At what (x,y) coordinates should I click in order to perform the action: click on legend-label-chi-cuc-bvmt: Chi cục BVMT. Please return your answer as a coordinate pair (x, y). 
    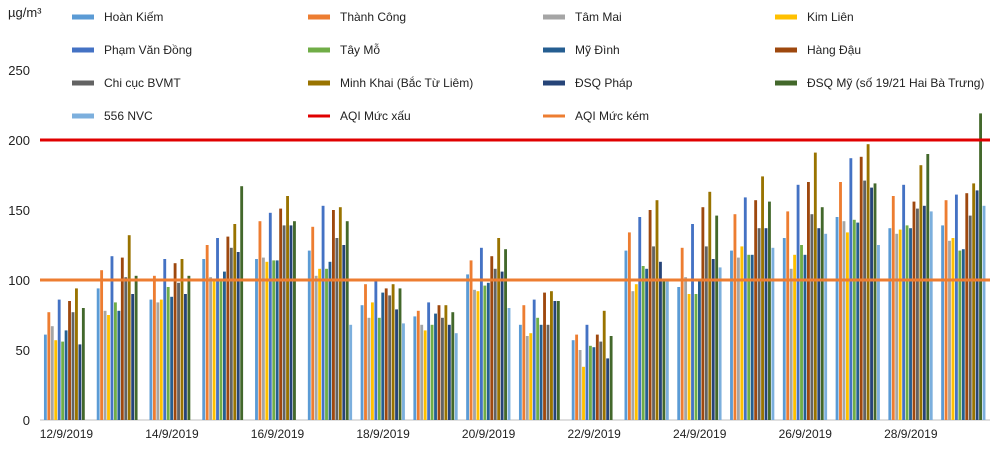
    Looking at the image, I should click on (142, 83).